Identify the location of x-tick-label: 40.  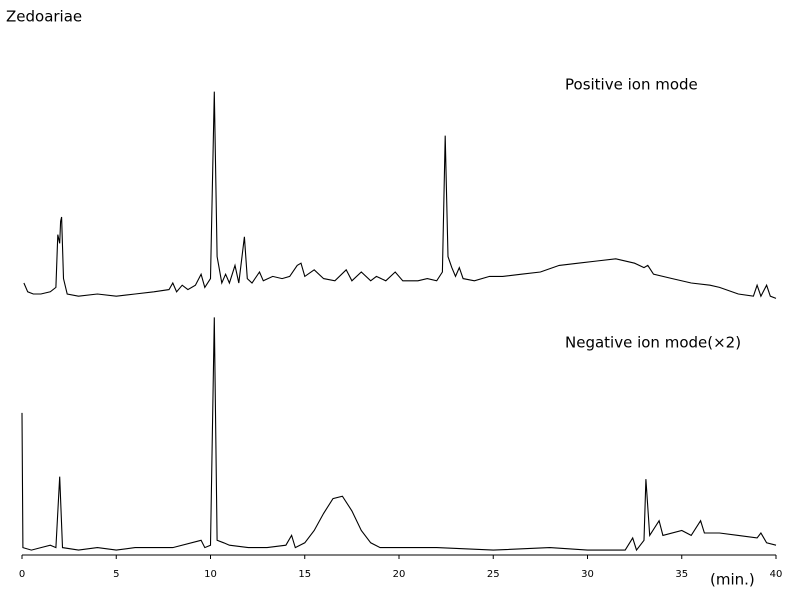
(776, 574).